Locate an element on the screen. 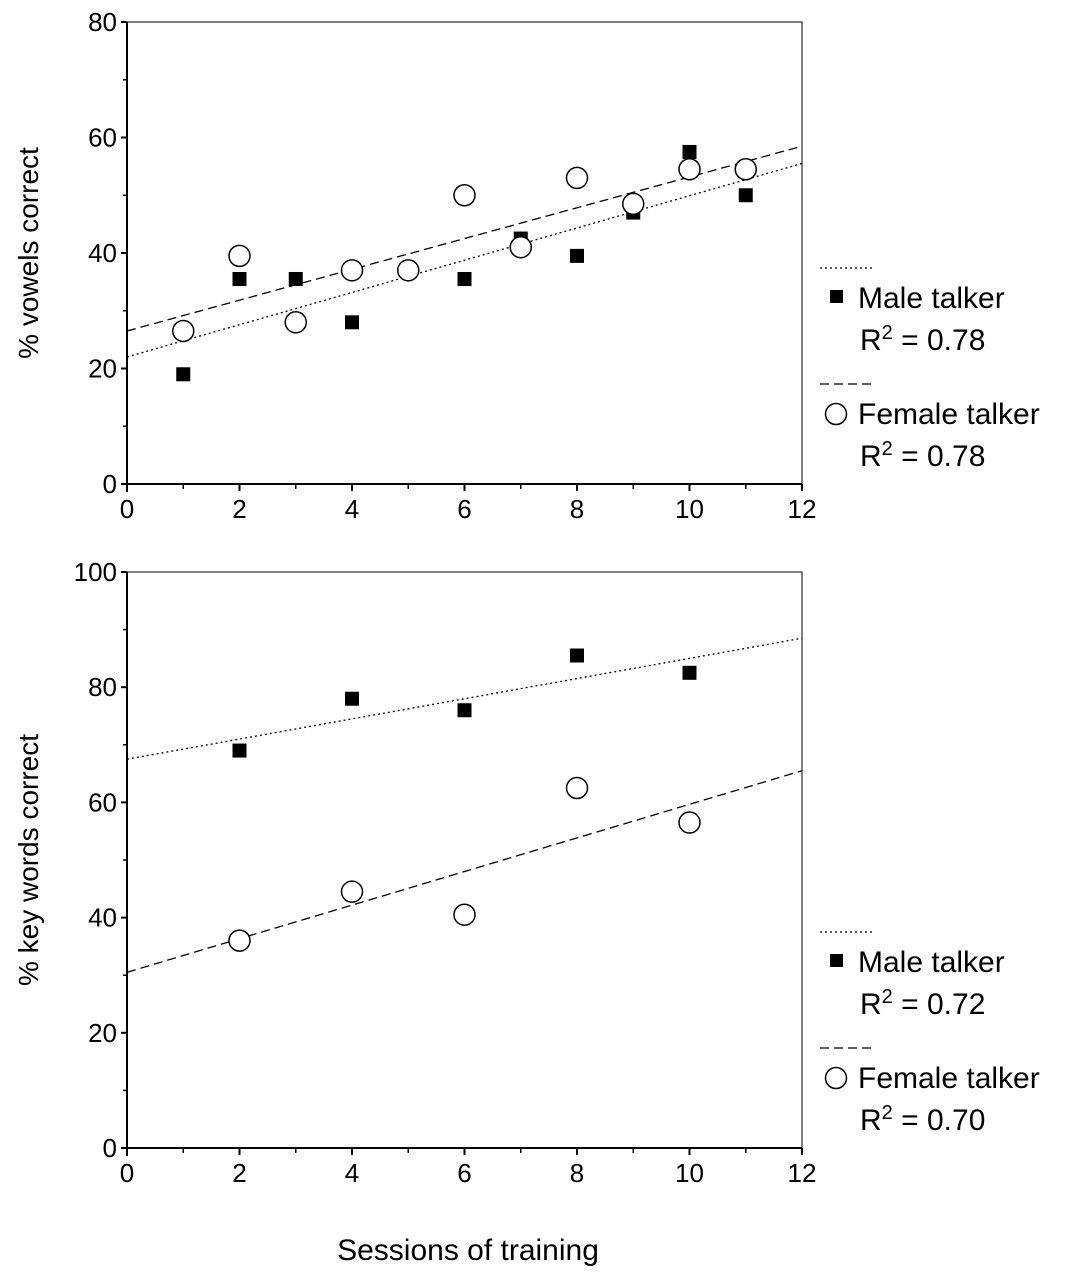  legend-male-r2: R2 = 0.72 is located at coordinates (922, 1003).